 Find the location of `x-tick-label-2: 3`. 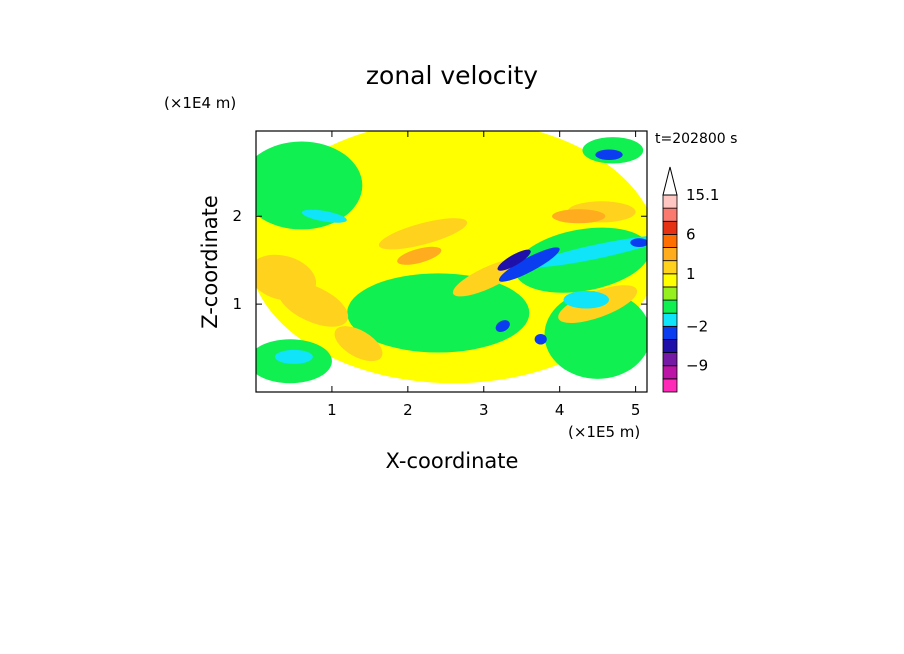

x-tick-label-2: 3 is located at coordinates (484, 410).